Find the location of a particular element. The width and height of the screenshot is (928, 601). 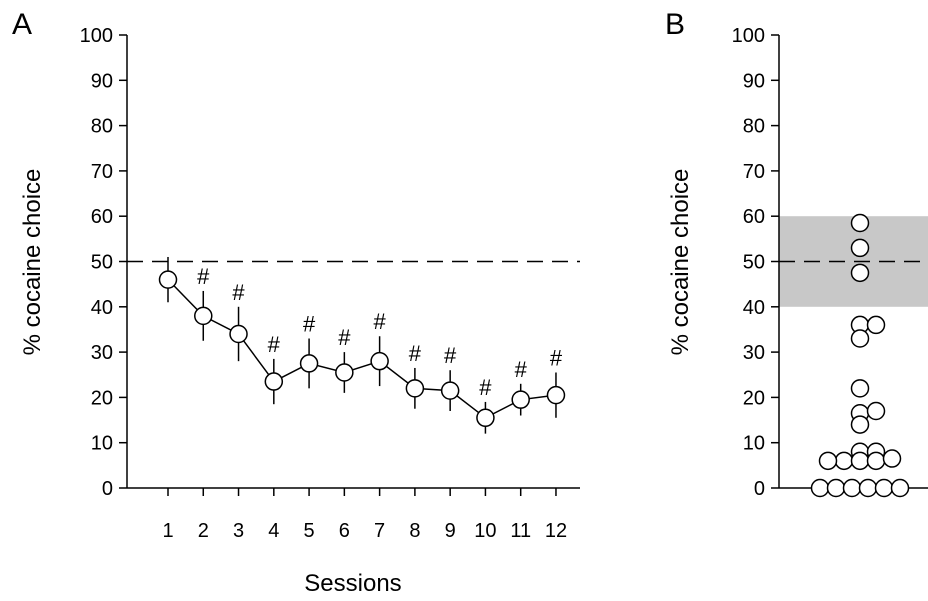

panel-a-label: A is located at coordinates (22, 24).